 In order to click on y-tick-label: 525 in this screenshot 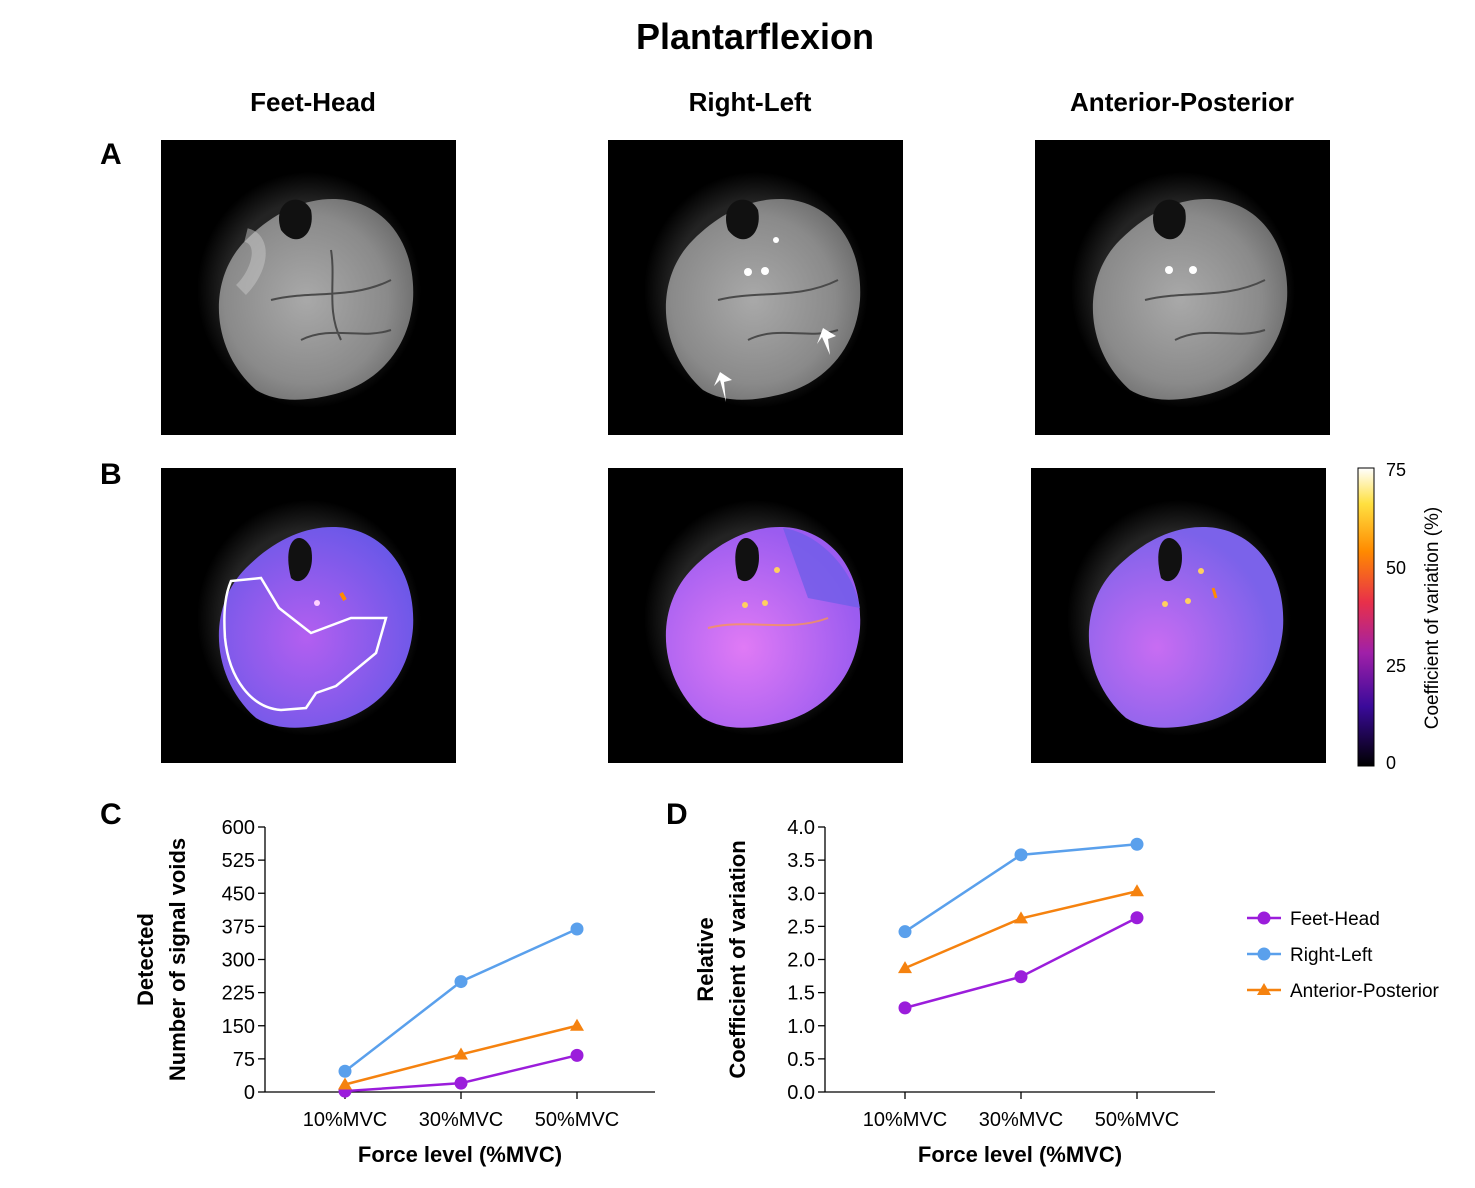, I will do `click(238, 861)`.